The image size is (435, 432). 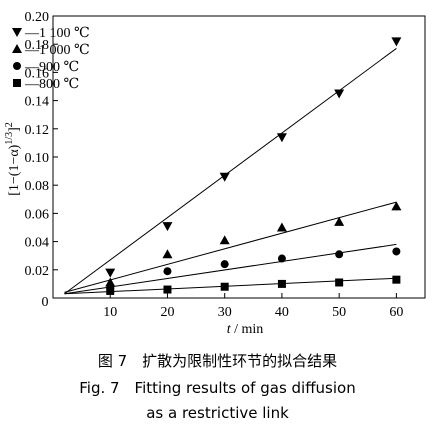 I want to click on legend-label-0: —1 100 ℃, so click(x=57, y=33).